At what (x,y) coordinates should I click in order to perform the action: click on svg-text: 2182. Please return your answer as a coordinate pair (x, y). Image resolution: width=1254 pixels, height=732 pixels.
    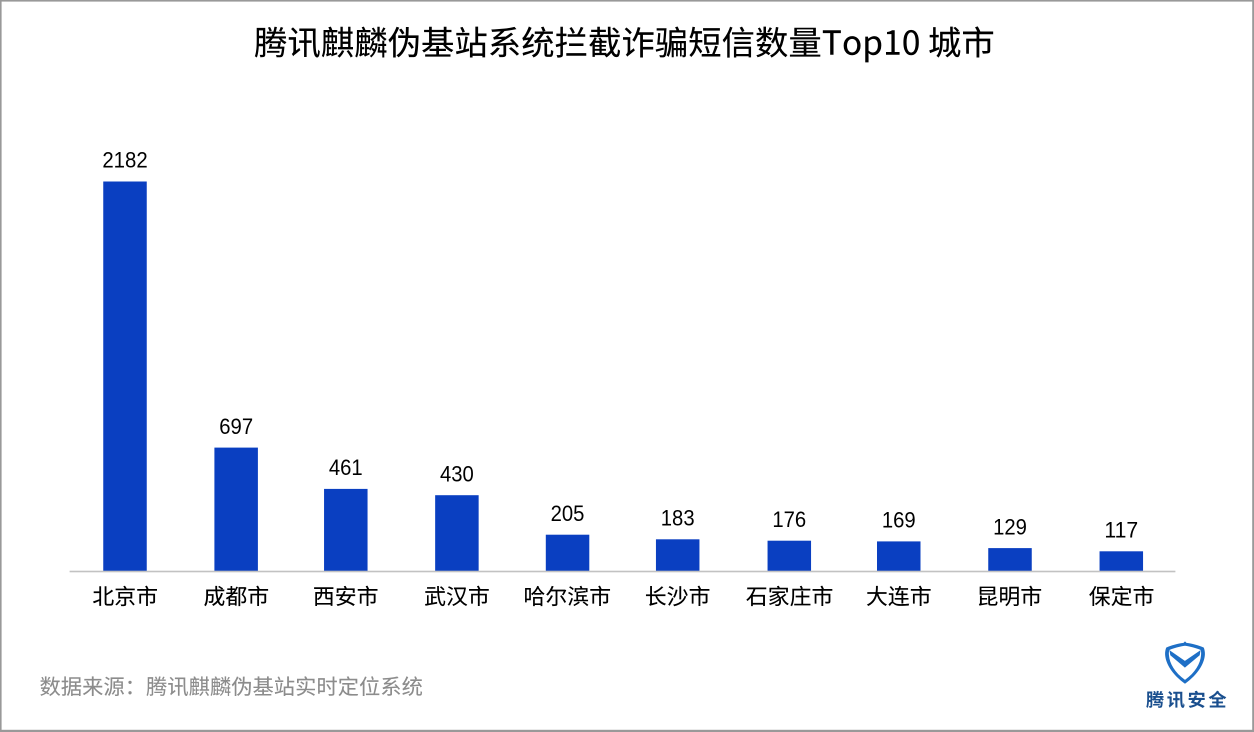
    Looking at the image, I should click on (124, 160).